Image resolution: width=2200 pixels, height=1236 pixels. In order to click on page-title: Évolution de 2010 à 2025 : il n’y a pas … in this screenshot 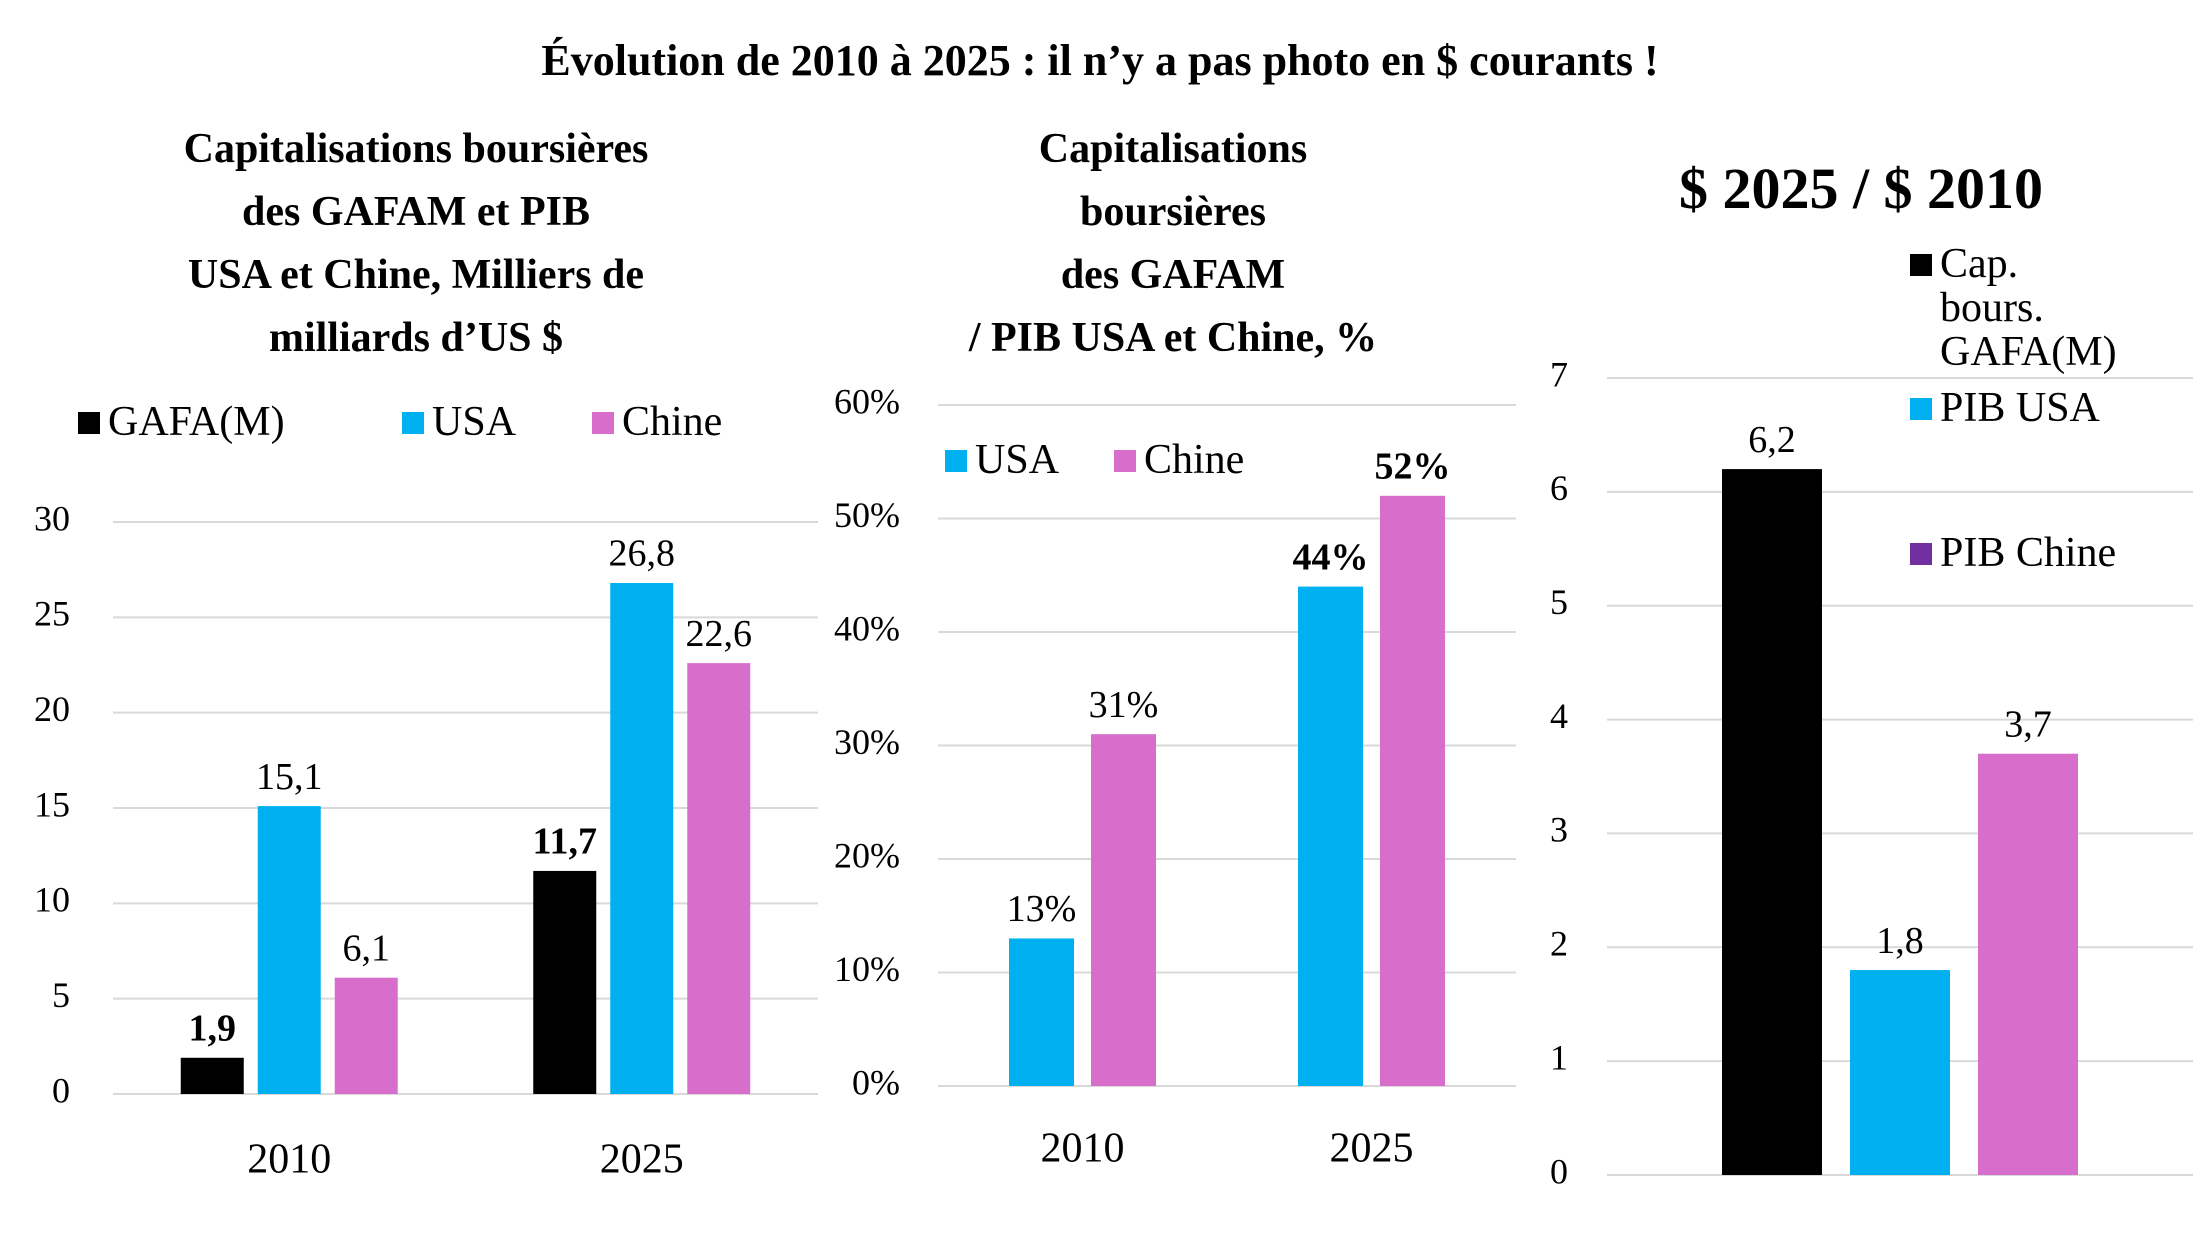, I will do `click(1100, 60)`.